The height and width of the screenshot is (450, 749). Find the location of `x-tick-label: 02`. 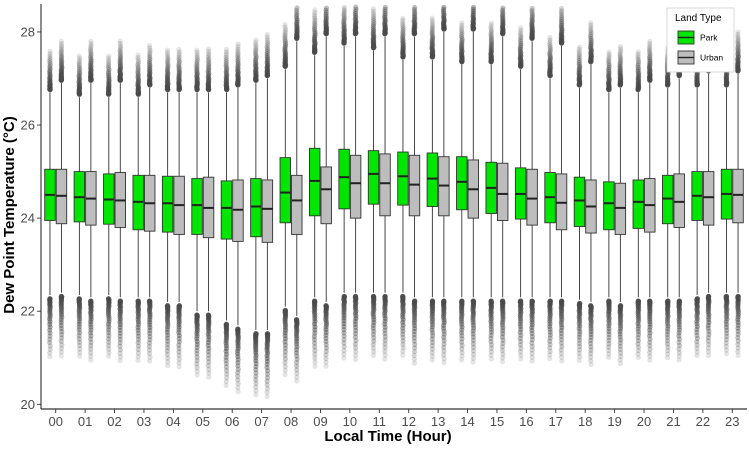

x-tick-label: 02 is located at coordinates (114, 421).